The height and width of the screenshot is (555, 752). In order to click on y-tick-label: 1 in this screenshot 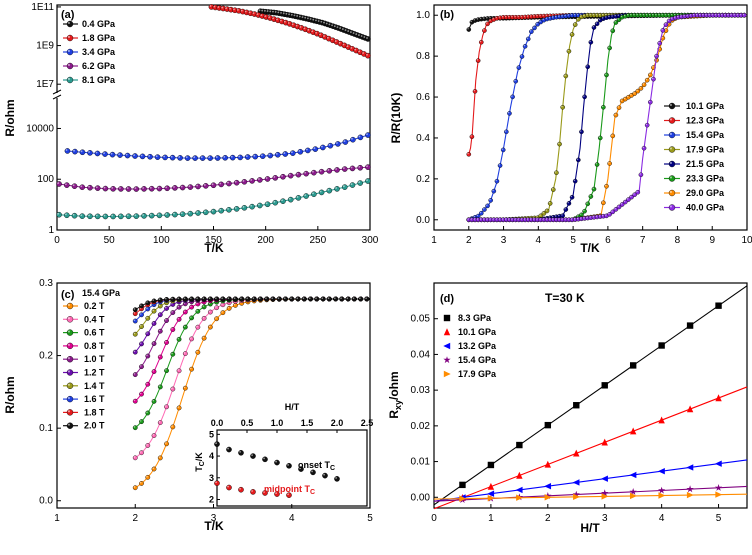, I will do `click(51, 230)`.